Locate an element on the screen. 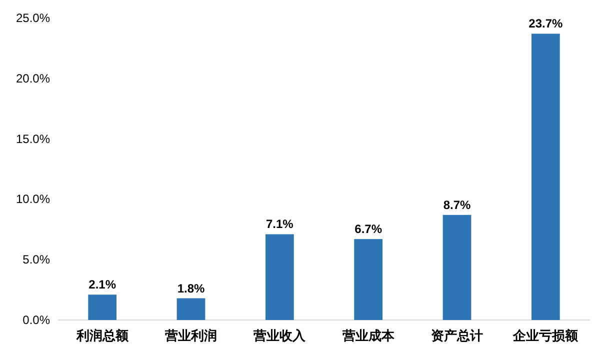  y-tick-label: 10.0% is located at coordinates (33, 199).